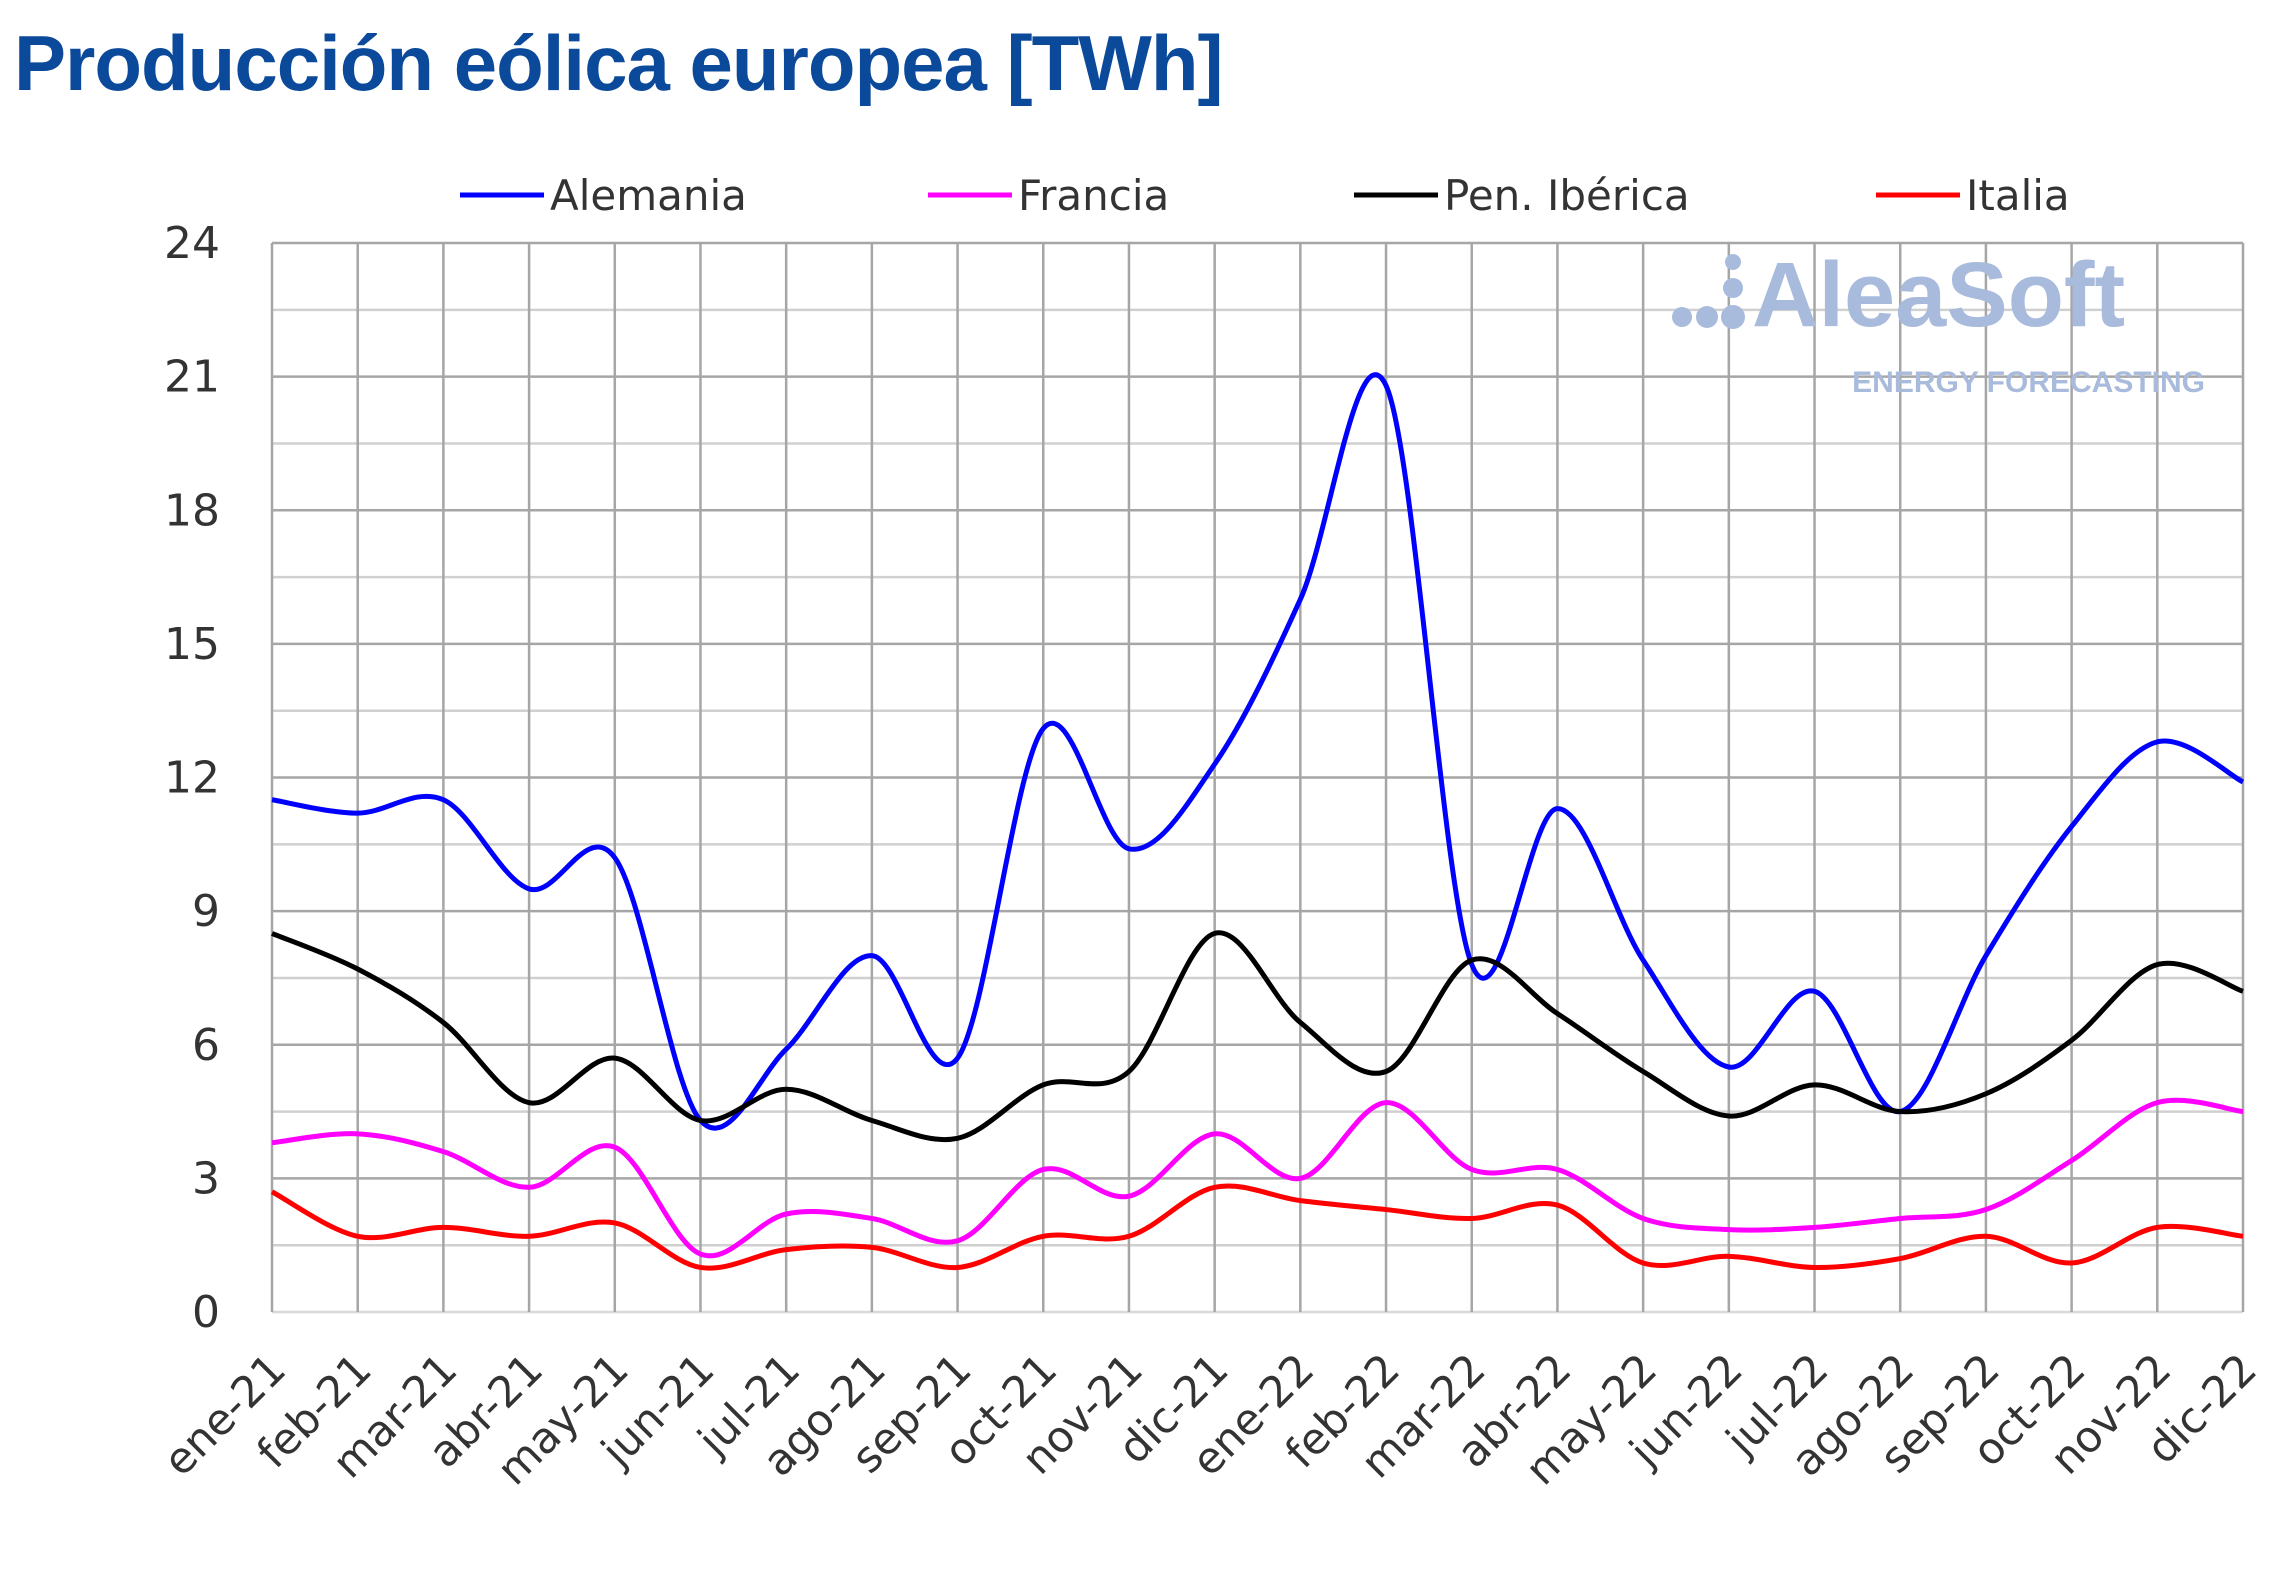 This screenshot has width=2282, height=1582. I want to click on y-tick-label: 6, so click(206, 1045).